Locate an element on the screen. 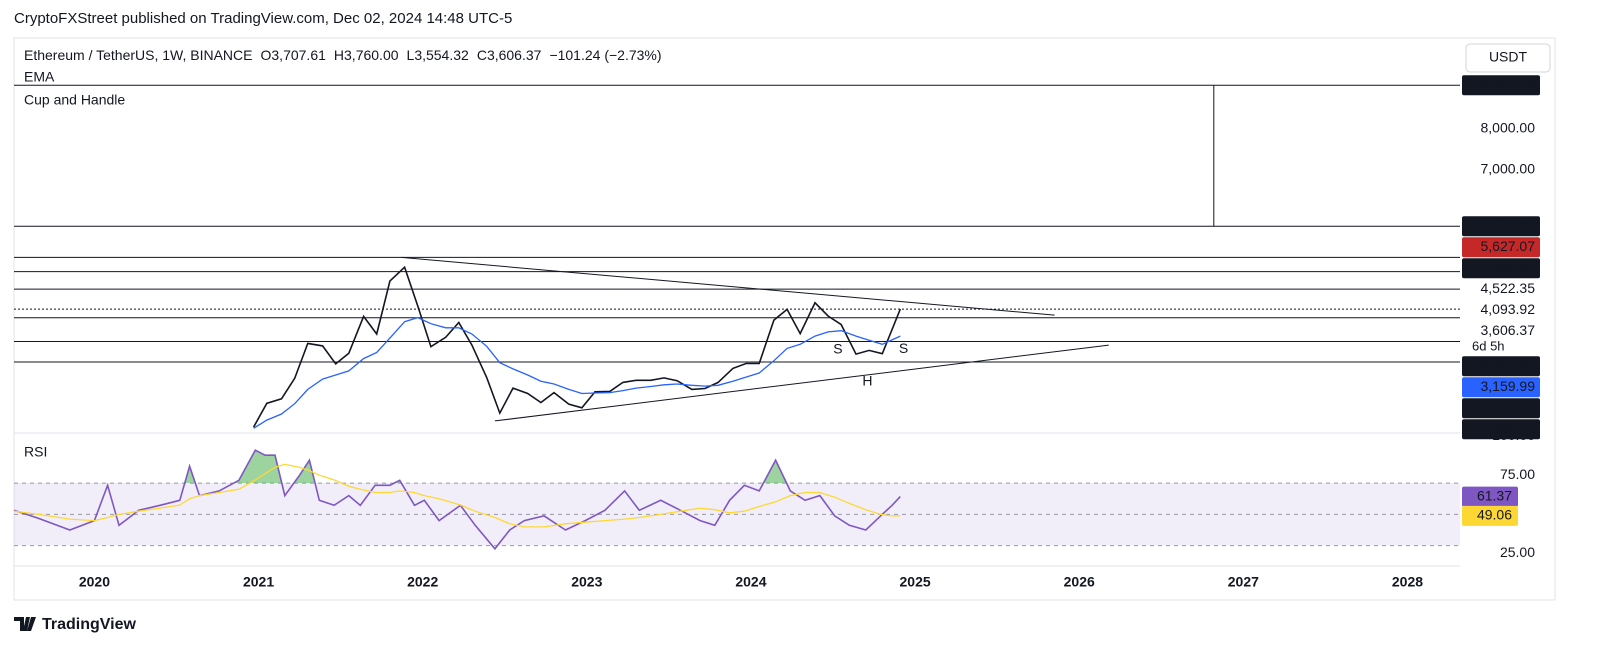  x-tick-label: 2024 is located at coordinates (750, 582).